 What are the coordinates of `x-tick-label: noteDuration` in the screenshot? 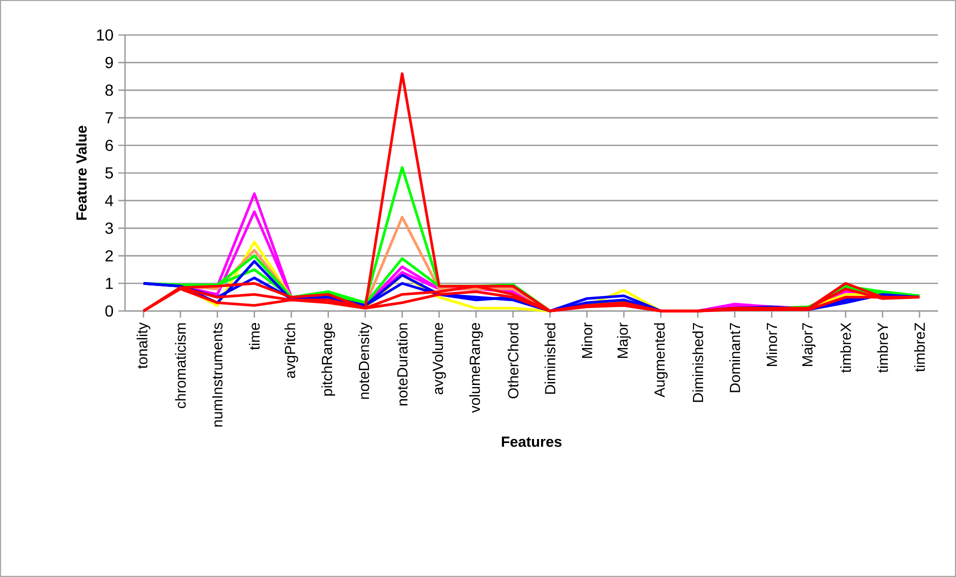 It's located at (402, 364).